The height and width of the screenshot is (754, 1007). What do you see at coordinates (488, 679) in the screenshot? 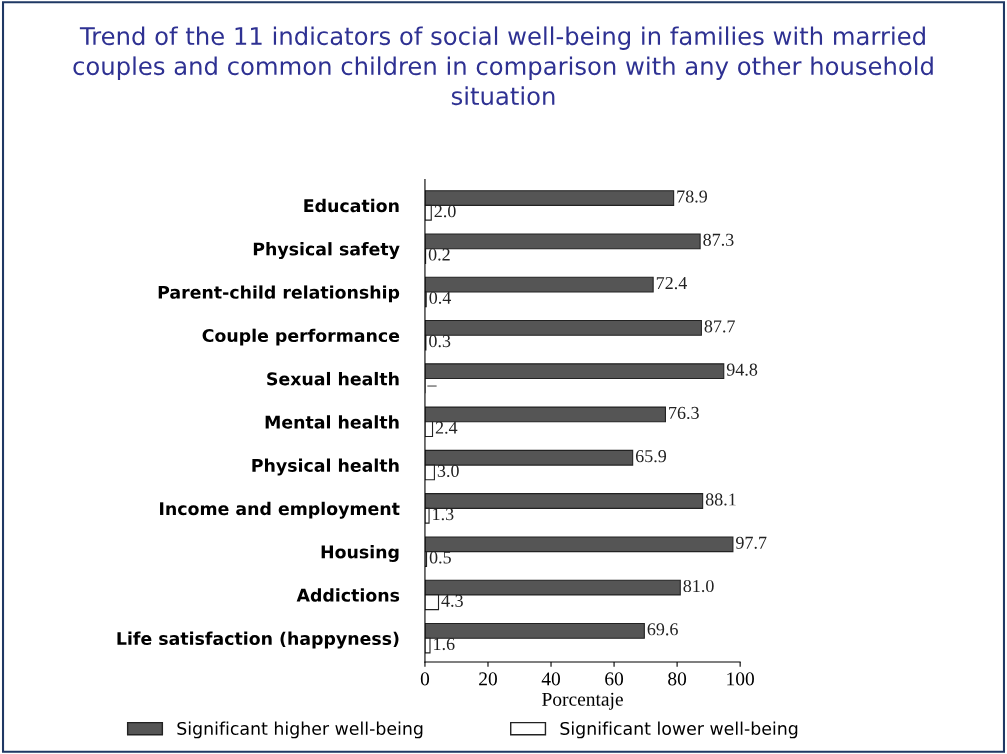
I see `x-tick-label: 20` at bounding box center [488, 679].